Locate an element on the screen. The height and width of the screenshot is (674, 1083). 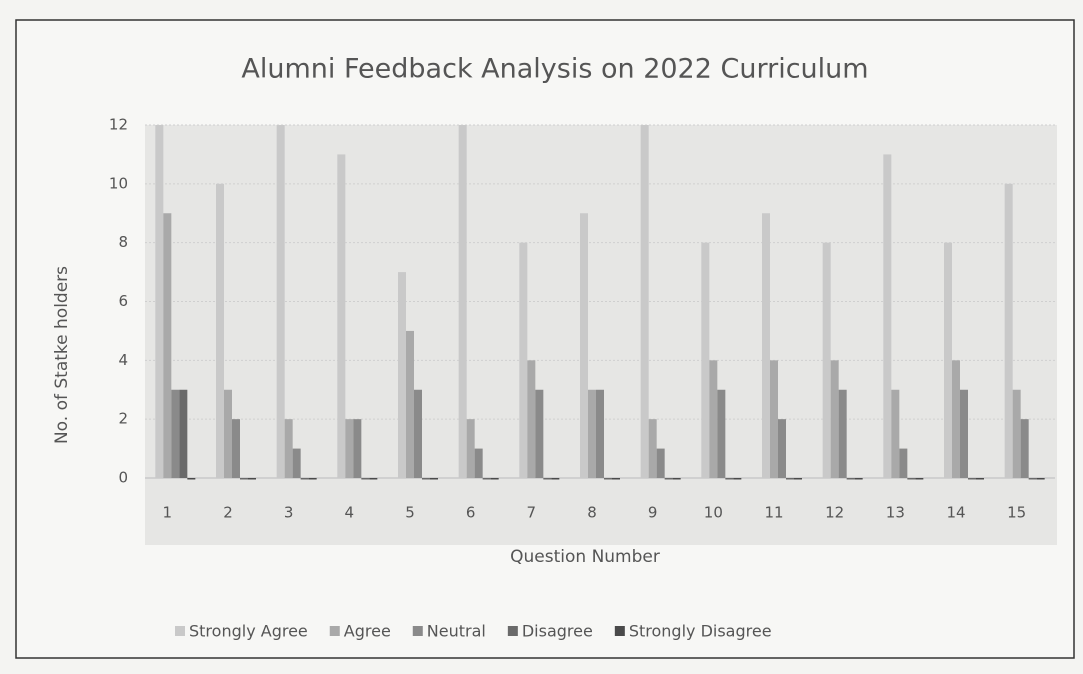
x-tick-label: 7 is located at coordinates (532, 513).